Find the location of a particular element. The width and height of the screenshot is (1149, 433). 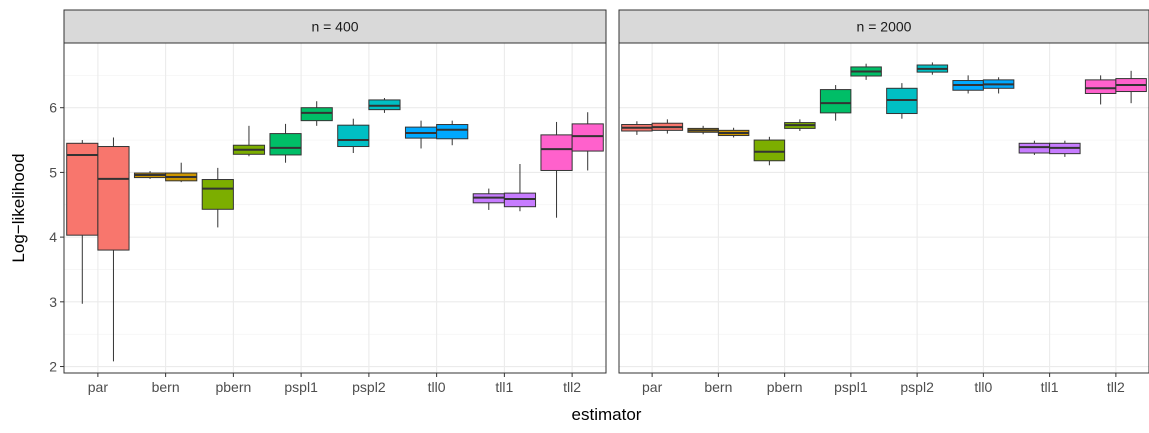

y-axis: 2 3 4 5 6 is located at coordinates (56, 237).